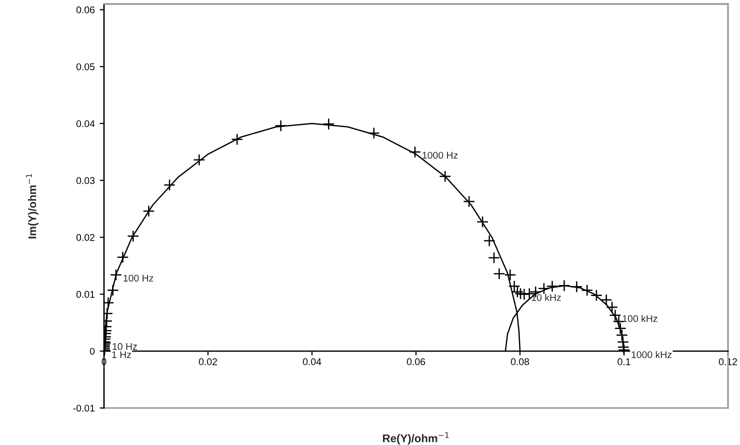  What do you see at coordinates (416, 438) in the screenshot?
I see `x-axis-title: Re(Y)/ohm$^{−1}$` at bounding box center [416, 438].